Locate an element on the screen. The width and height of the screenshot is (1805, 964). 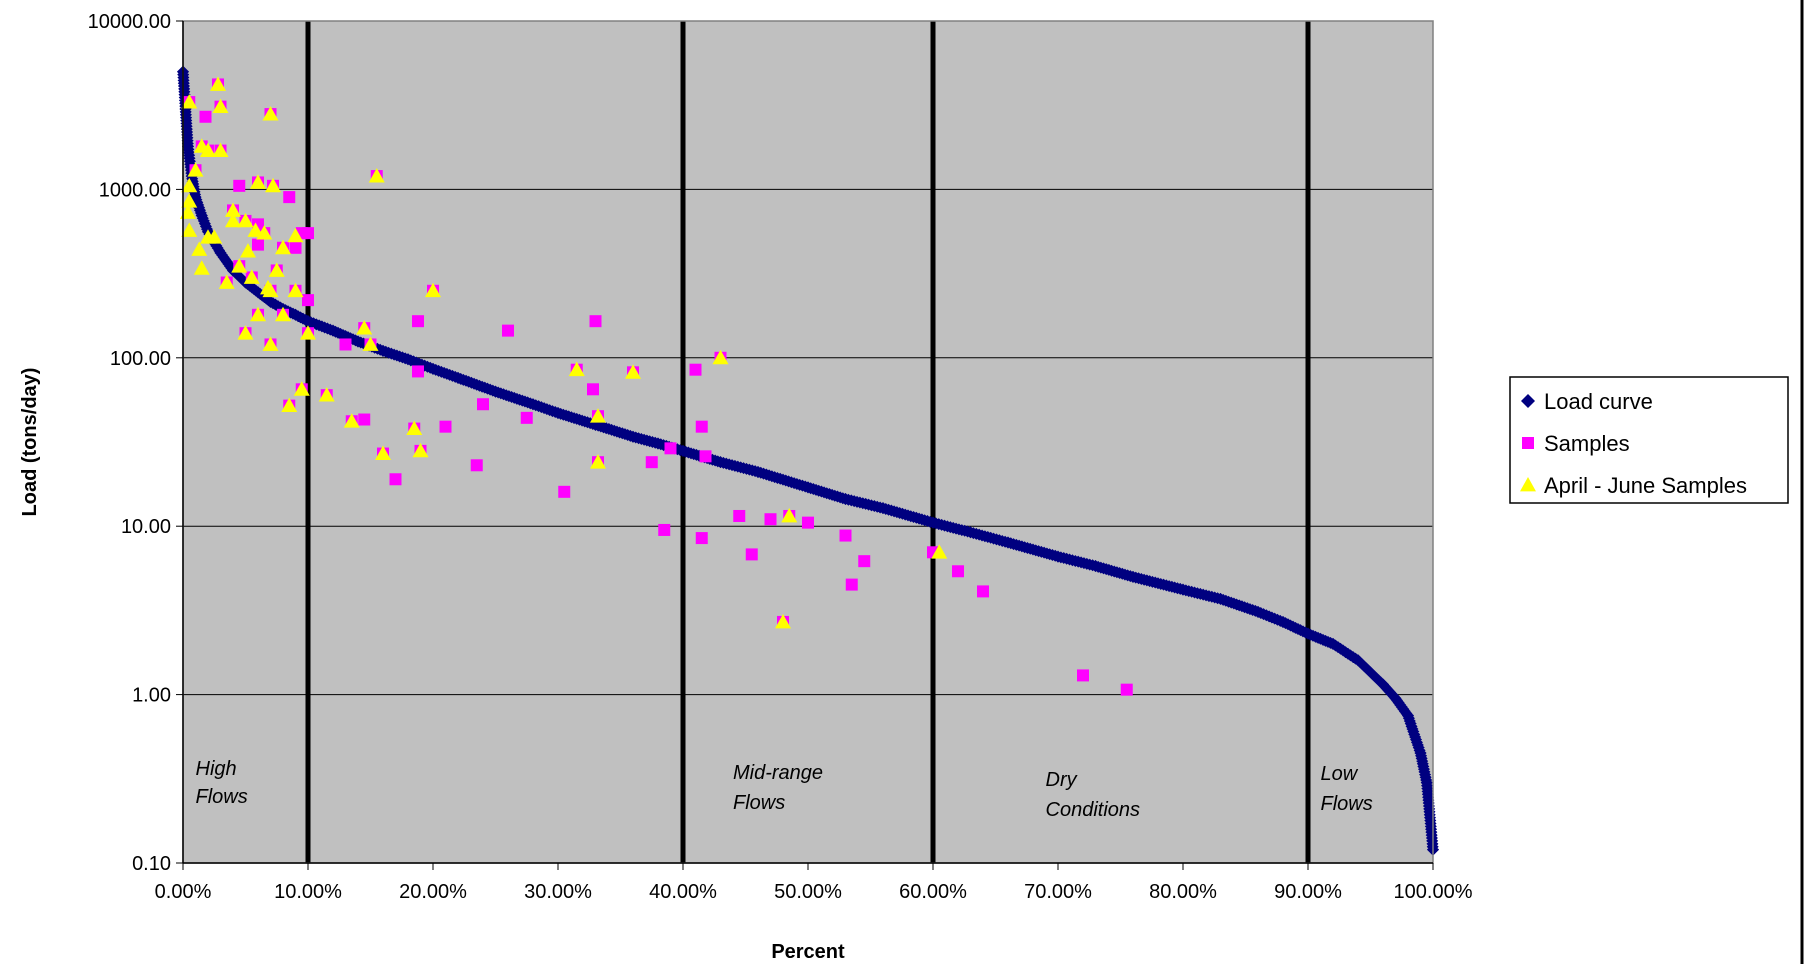
legend-label: Samples is located at coordinates (1587, 443).